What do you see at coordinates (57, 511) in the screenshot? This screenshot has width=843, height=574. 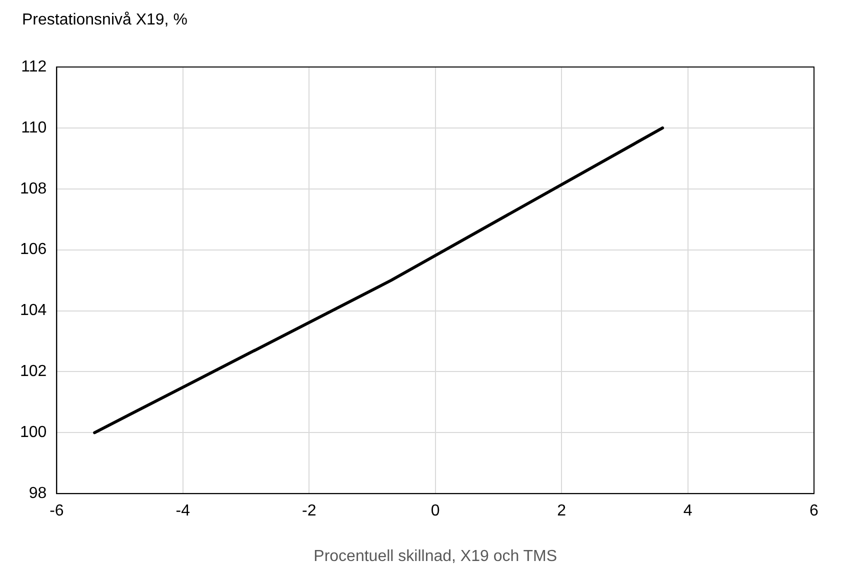 I see `x-tick-label: -6` at bounding box center [57, 511].